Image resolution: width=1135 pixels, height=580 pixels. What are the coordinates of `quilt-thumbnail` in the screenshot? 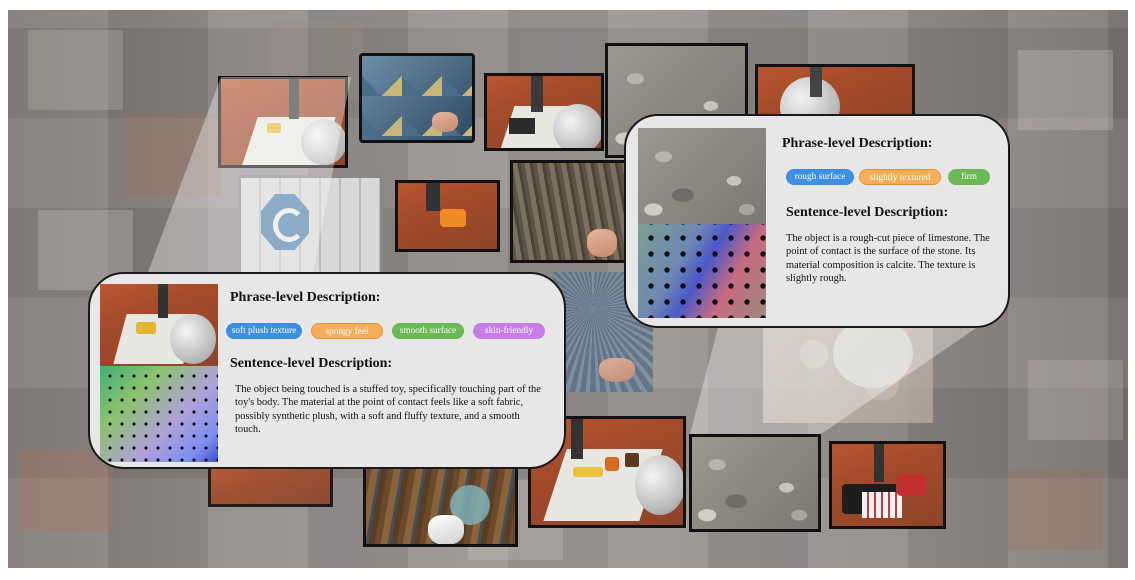 It's located at (417, 98).